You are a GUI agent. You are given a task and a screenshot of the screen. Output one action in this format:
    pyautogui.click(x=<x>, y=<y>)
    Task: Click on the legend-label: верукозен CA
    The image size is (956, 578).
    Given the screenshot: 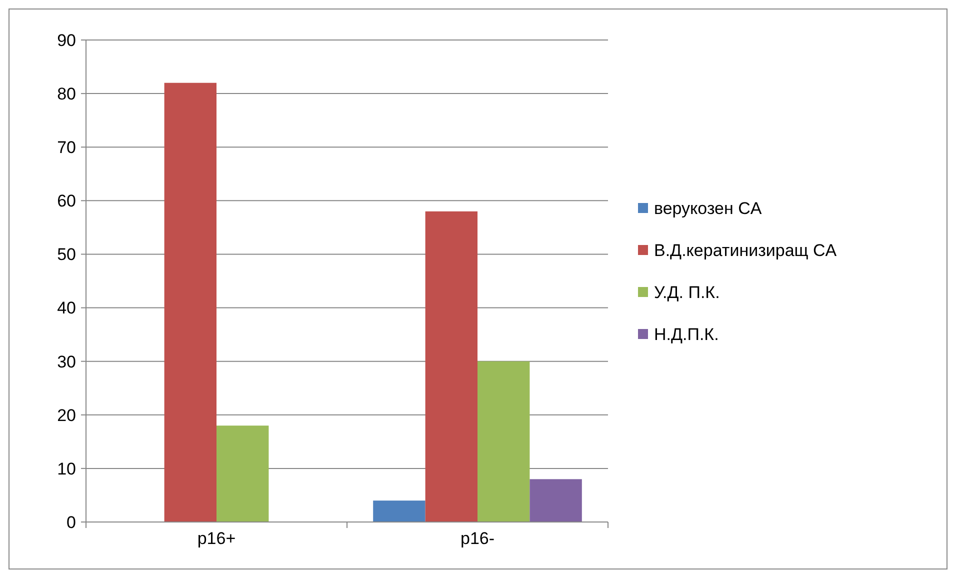 What is the action you would take?
    pyautogui.click(x=708, y=208)
    